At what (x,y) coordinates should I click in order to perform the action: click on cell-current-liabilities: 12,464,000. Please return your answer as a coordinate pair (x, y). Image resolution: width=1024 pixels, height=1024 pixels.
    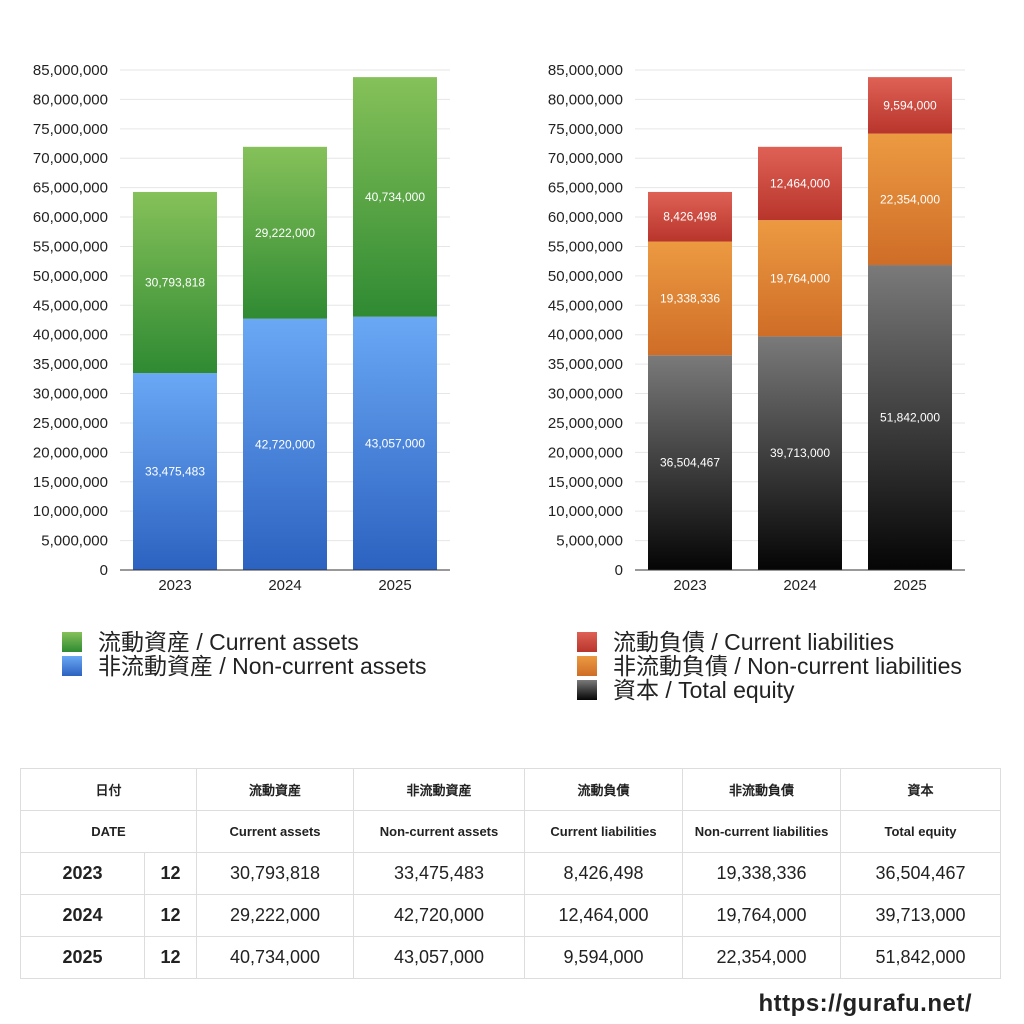
    Looking at the image, I should click on (604, 915).